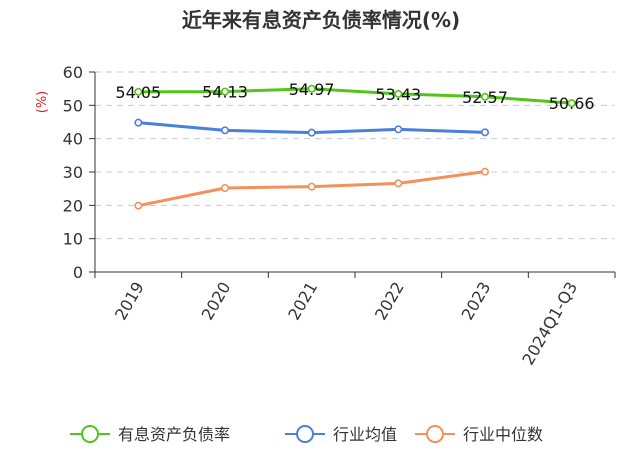 The height and width of the screenshot is (461, 642). What do you see at coordinates (73, 205) in the screenshot?
I see `y-tick-label: 20` at bounding box center [73, 205].